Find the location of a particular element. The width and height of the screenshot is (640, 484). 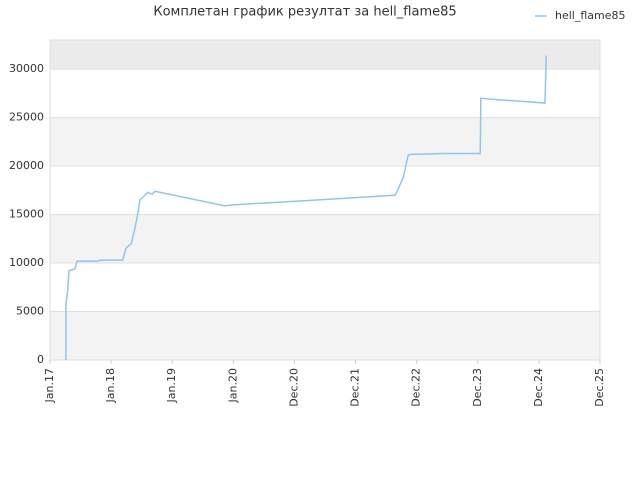

x-tick-label: Jan.20 is located at coordinates (232, 385).